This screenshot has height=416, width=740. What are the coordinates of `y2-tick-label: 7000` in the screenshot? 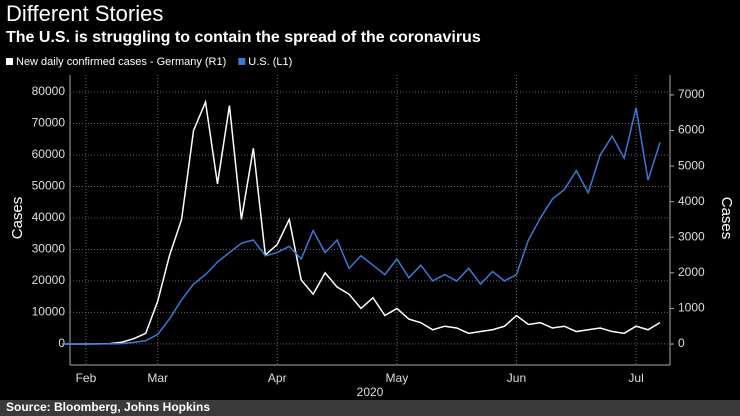 It's located at (691, 94).